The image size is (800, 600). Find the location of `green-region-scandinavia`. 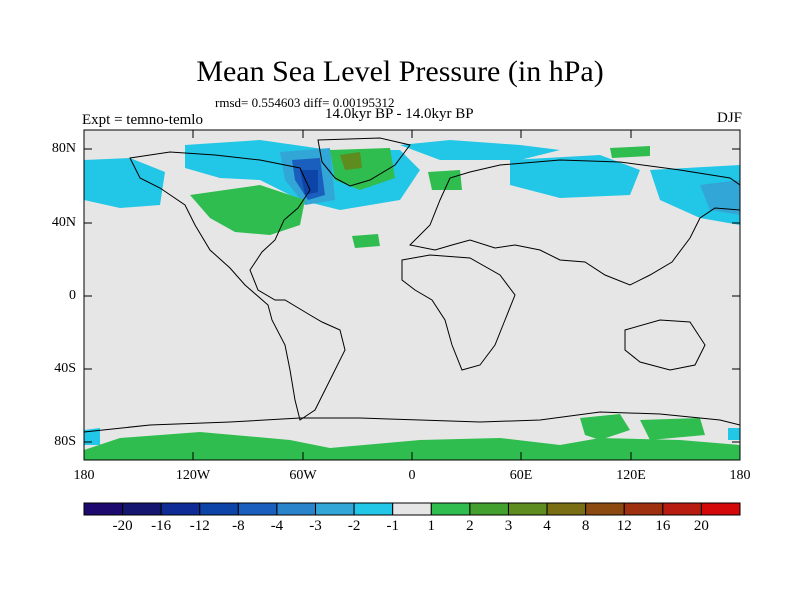

green-region-scandinavia is located at coordinates (445, 180).